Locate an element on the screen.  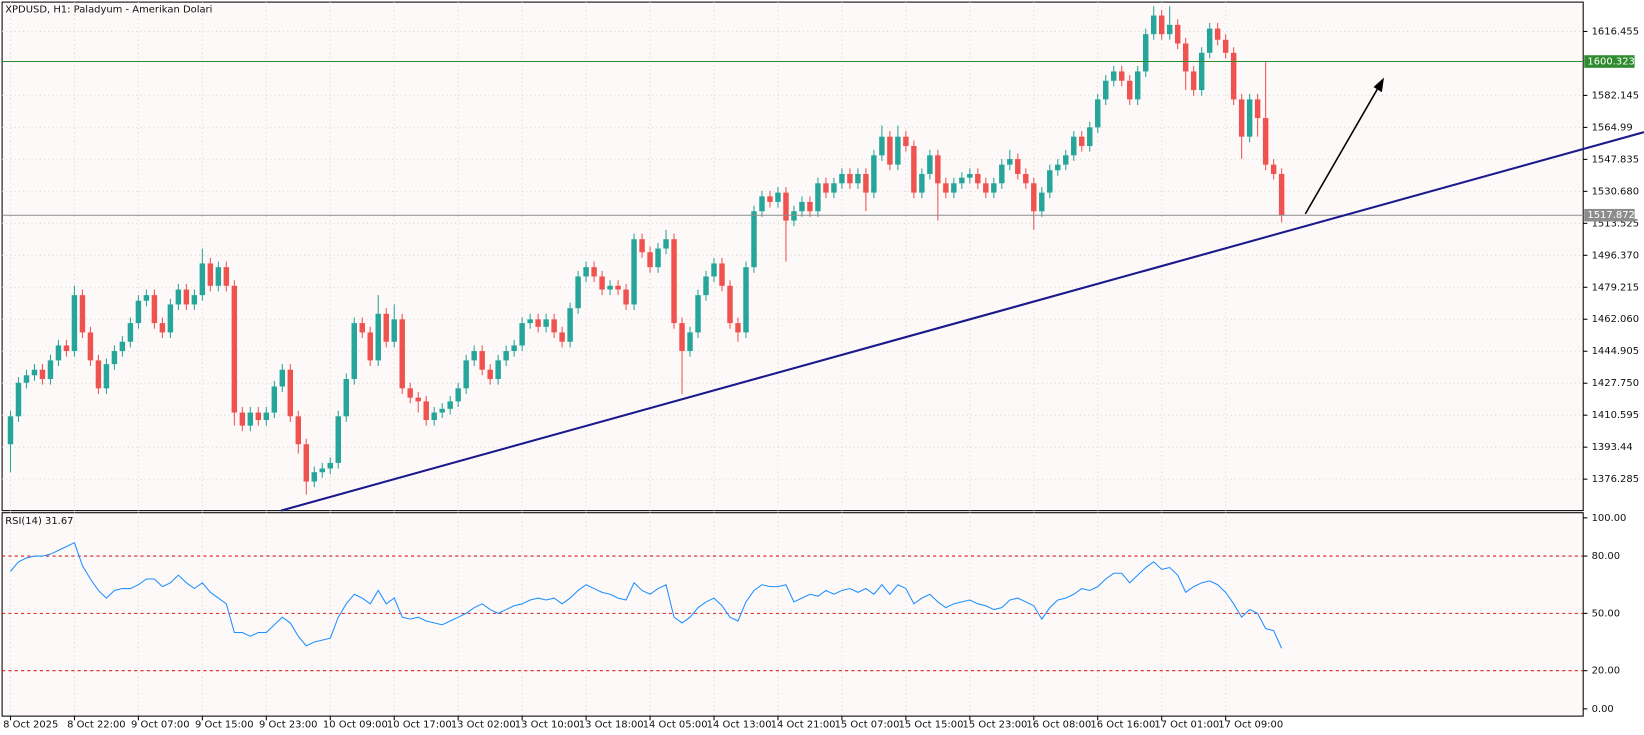
y-tick-label: 1393.44 is located at coordinates (1612, 447).